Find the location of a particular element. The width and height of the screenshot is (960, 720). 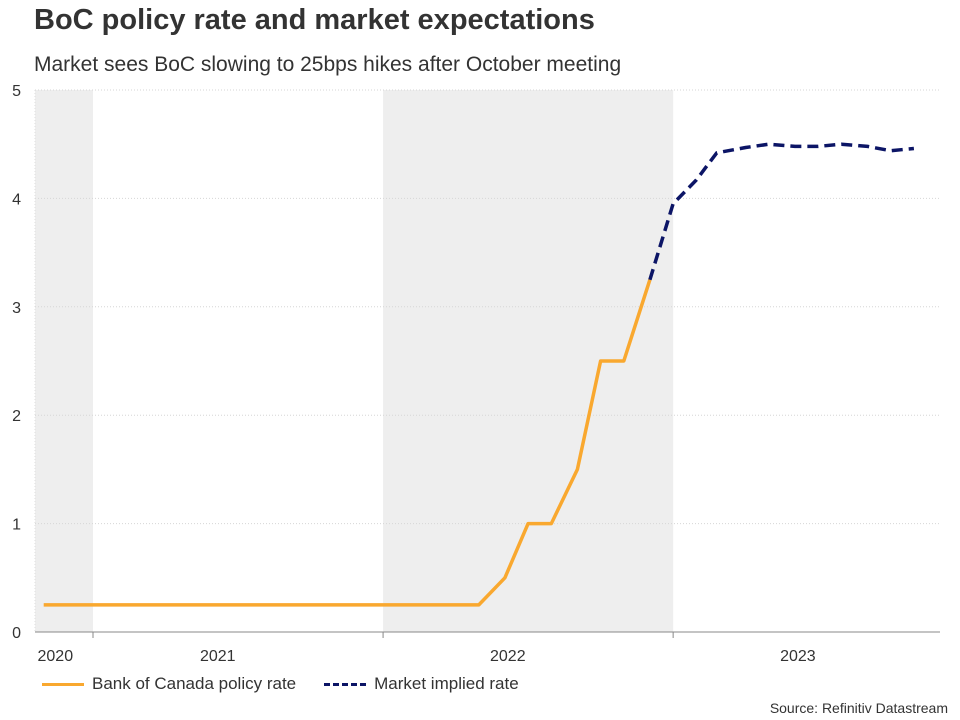

legend-swatch-policy-rate is located at coordinates (63, 684).